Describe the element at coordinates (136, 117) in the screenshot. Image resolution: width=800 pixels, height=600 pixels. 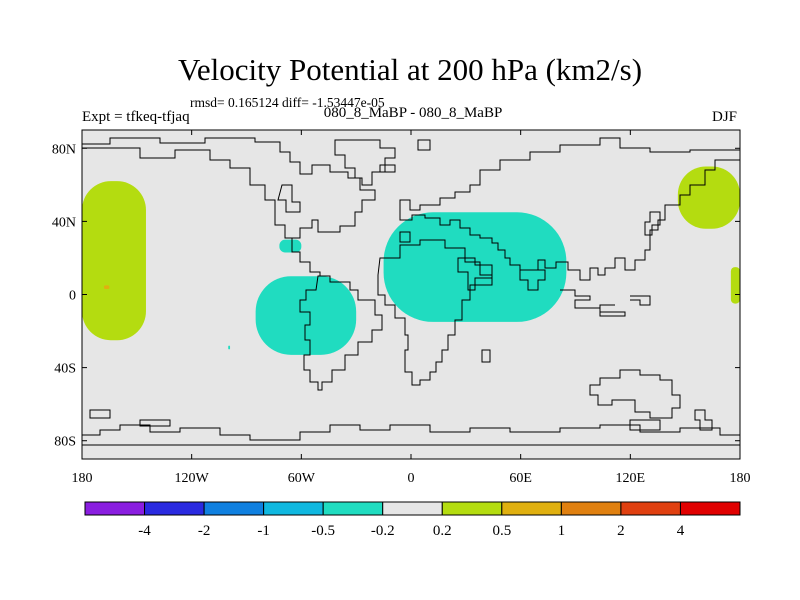
I see `experiment-label: Expt = tfkeq-tfjaq` at that location.